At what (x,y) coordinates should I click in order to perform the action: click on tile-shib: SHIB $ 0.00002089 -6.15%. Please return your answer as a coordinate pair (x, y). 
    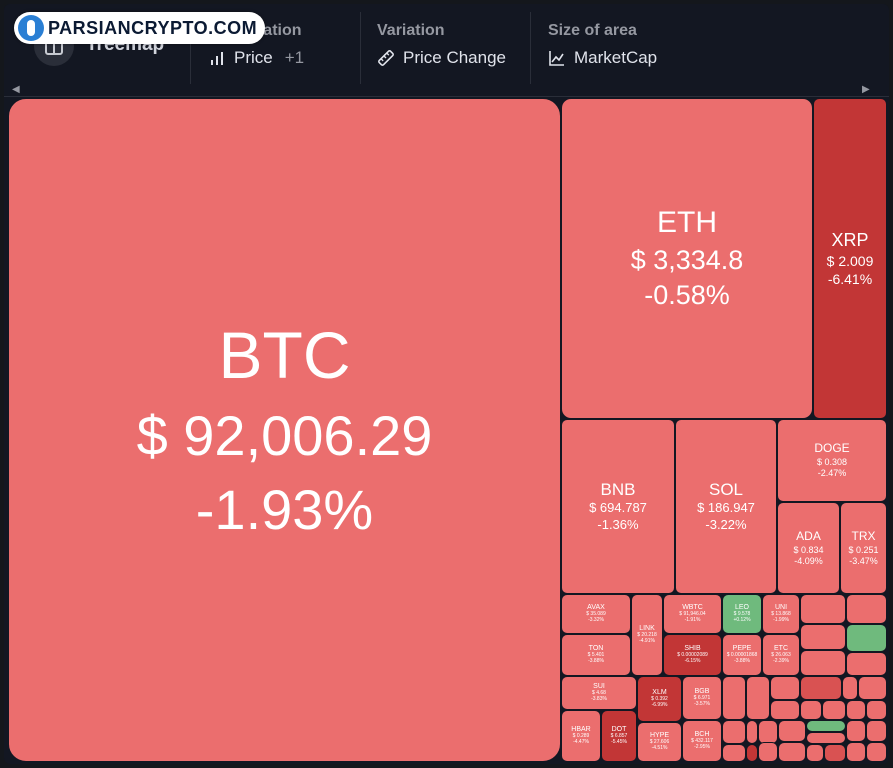
    Looking at the image, I should click on (692, 655).